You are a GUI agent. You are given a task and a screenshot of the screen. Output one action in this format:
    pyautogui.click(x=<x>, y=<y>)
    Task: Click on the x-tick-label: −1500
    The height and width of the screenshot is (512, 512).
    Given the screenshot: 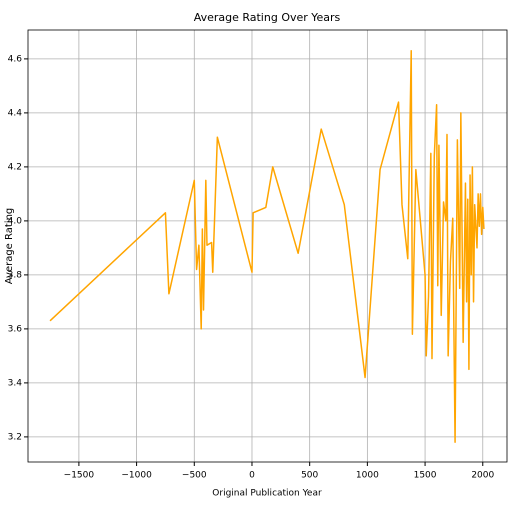 What is the action you would take?
    pyautogui.click(x=79, y=476)
    